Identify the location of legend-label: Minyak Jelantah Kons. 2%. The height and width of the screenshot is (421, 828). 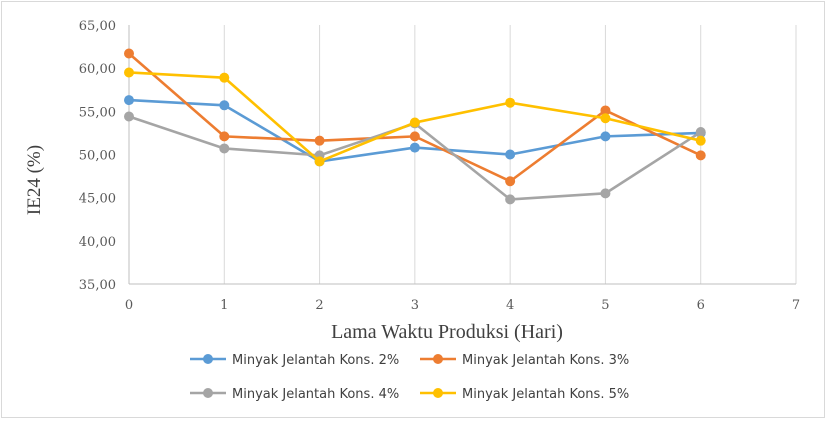
(315, 360).